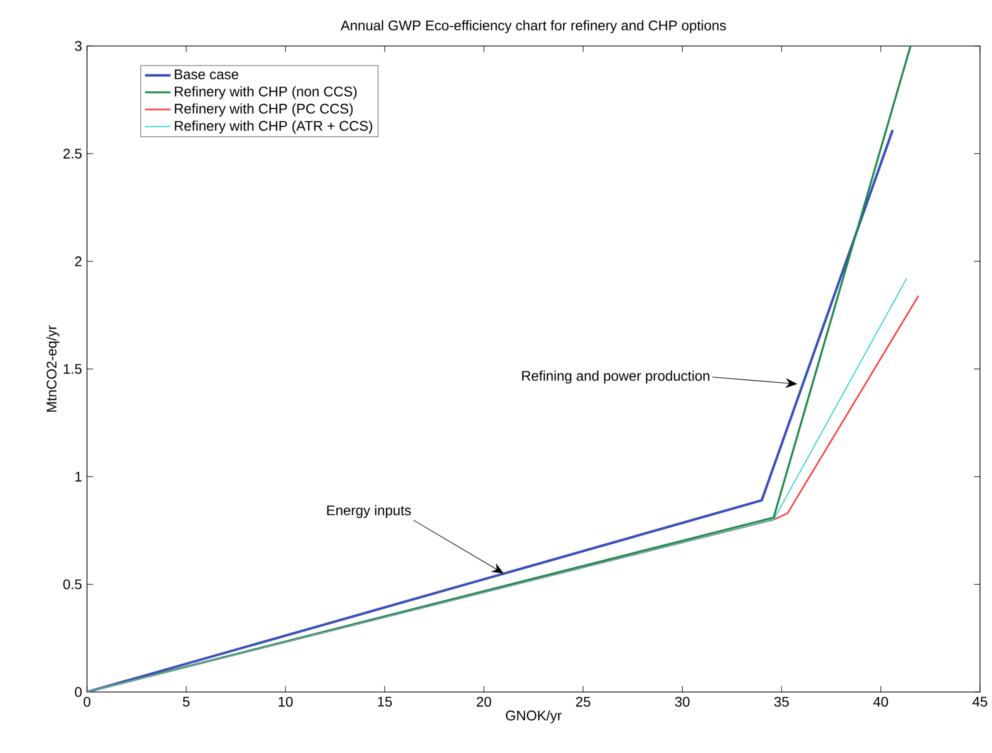 The width and height of the screenshot is (992, 753). What do you see at coordinates (980, 701) in the screenshot?
I see `x-tick-label: 45` at bounding box center [980, 701].